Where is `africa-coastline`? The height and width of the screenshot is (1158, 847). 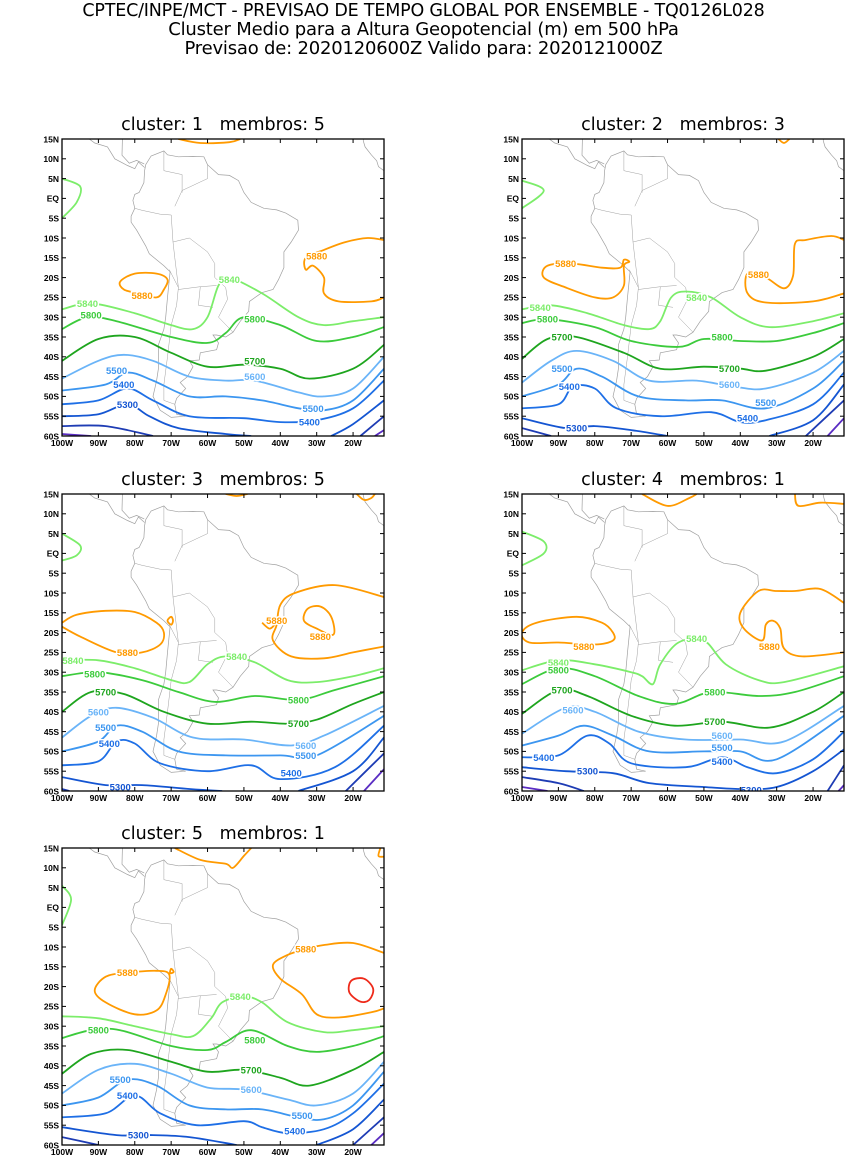 africa-coastline is located at coordinates (373, 510).